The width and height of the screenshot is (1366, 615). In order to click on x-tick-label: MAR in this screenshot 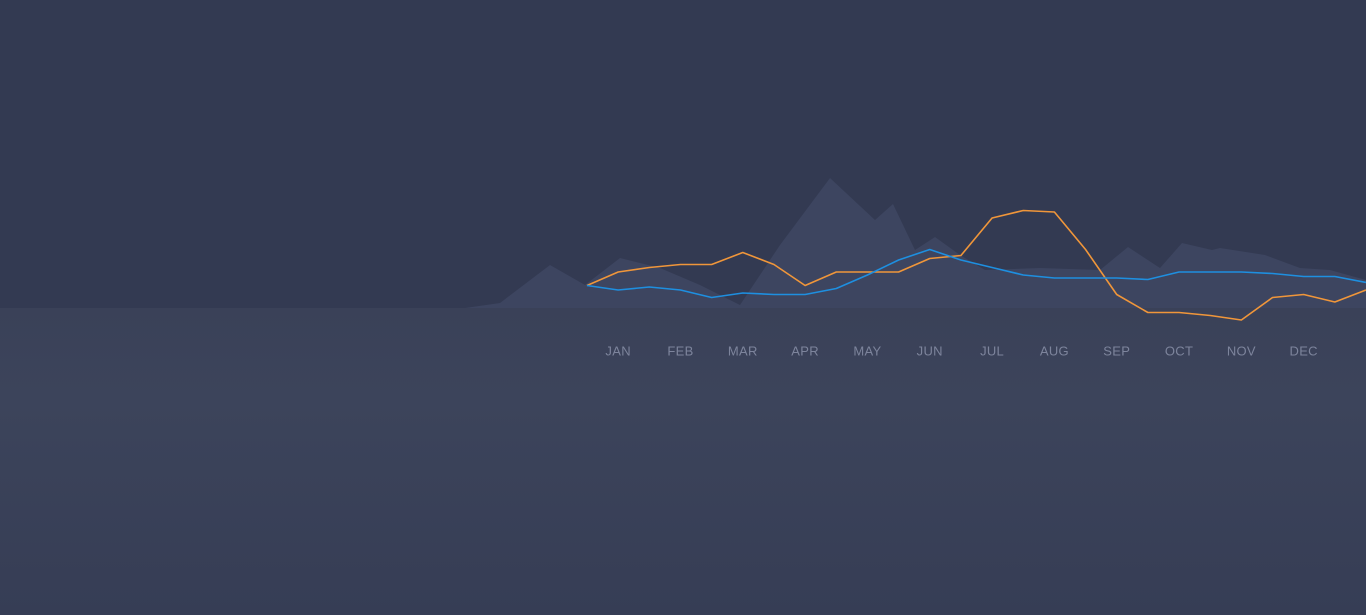, I will do `click(743, 350)`.